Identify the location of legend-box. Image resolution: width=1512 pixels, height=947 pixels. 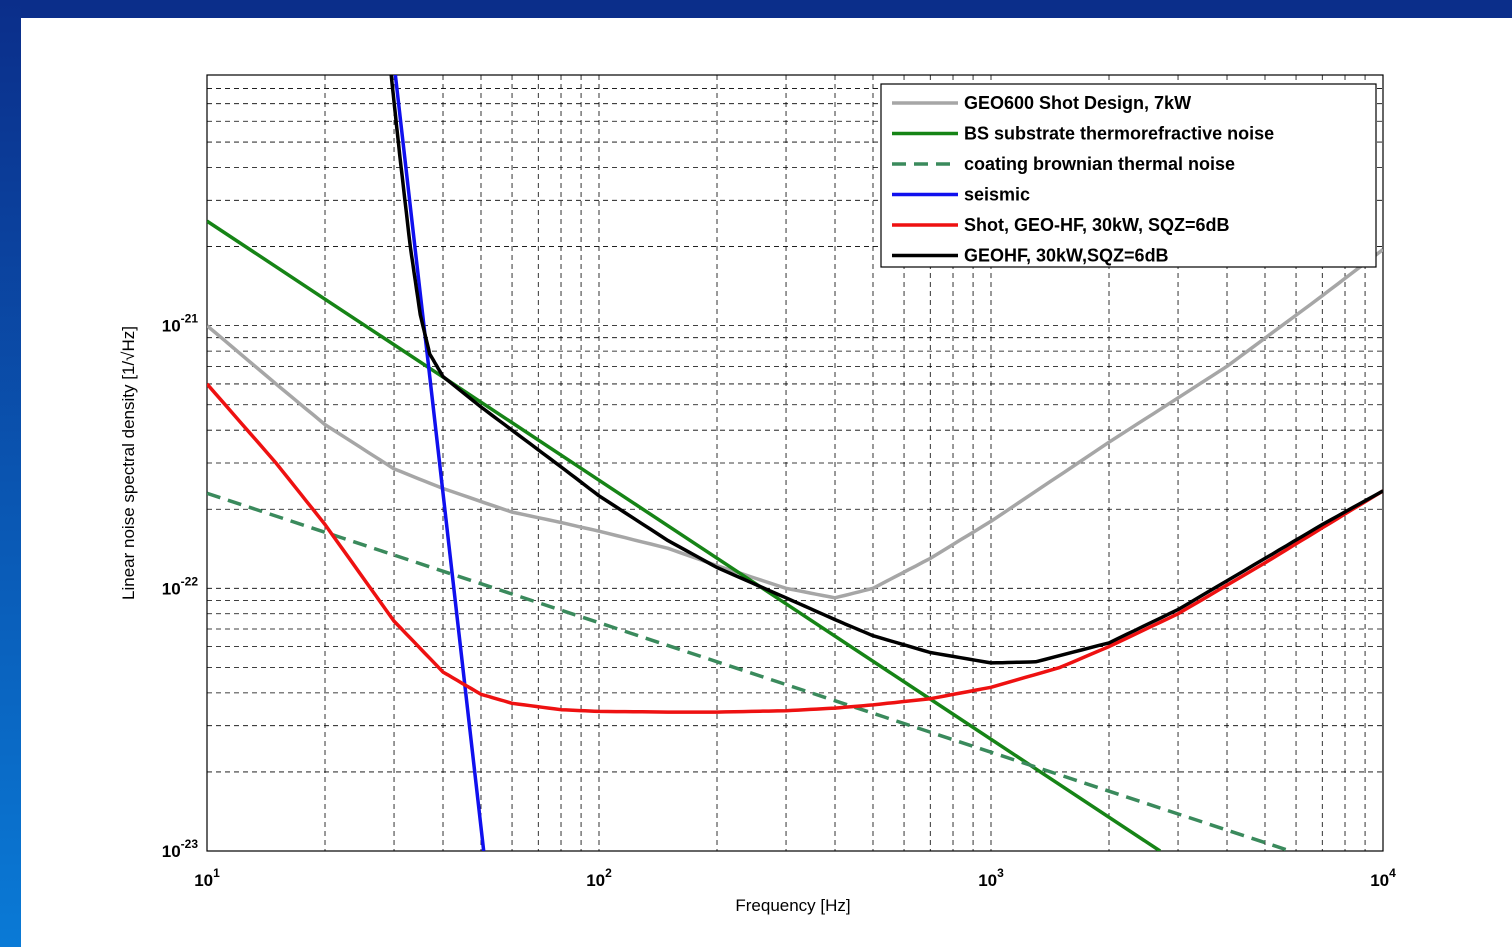
(1128, 175).